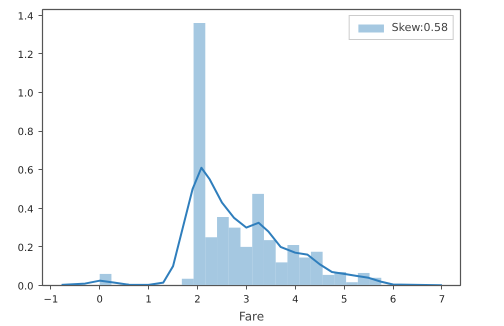 Image resolution: width=504 pixels, height=326 pixels. What do you see at coordinates (26, 210) in the screenshot?
I see `y-tick-label: 0.4` at bounding box center [26, 210].